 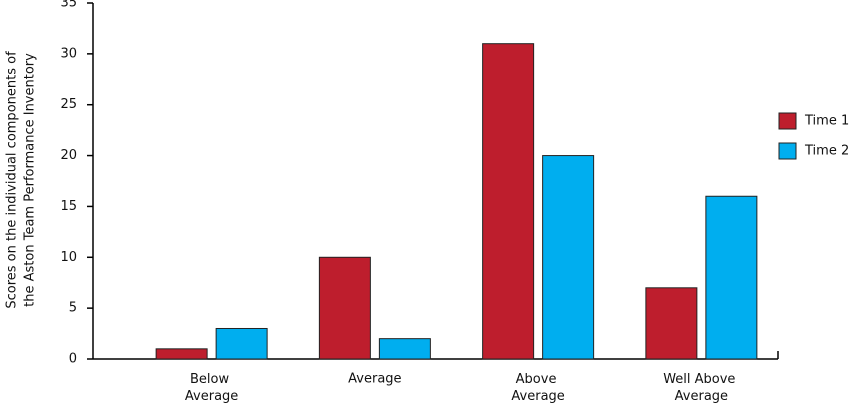 What do you see at coordinates (73, 308) in the screenshot?
I see `y-tick-label: 5` at bounding box center [73, 308].